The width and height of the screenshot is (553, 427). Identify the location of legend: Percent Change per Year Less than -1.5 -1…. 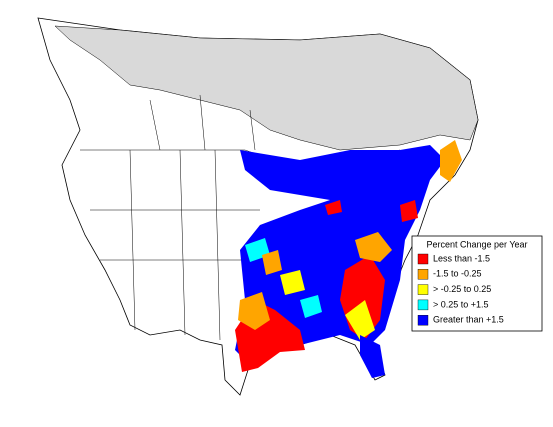
(477, 283).